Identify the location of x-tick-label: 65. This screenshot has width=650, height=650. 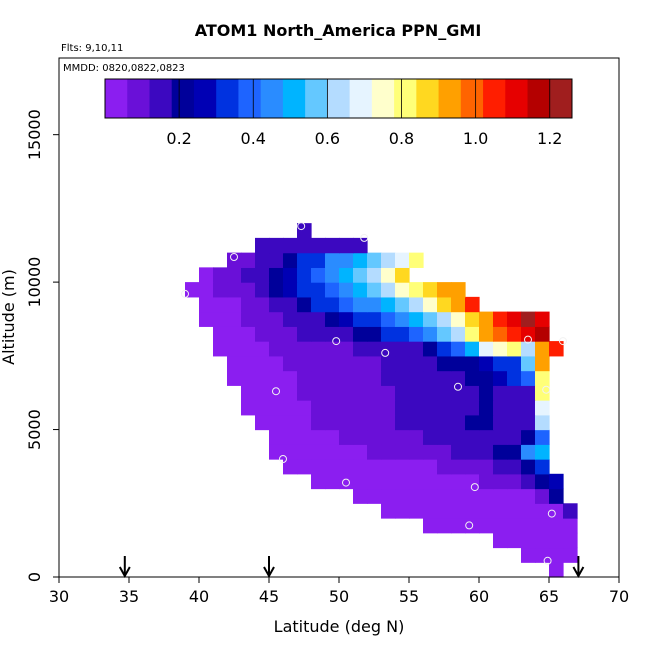
(549, 596).